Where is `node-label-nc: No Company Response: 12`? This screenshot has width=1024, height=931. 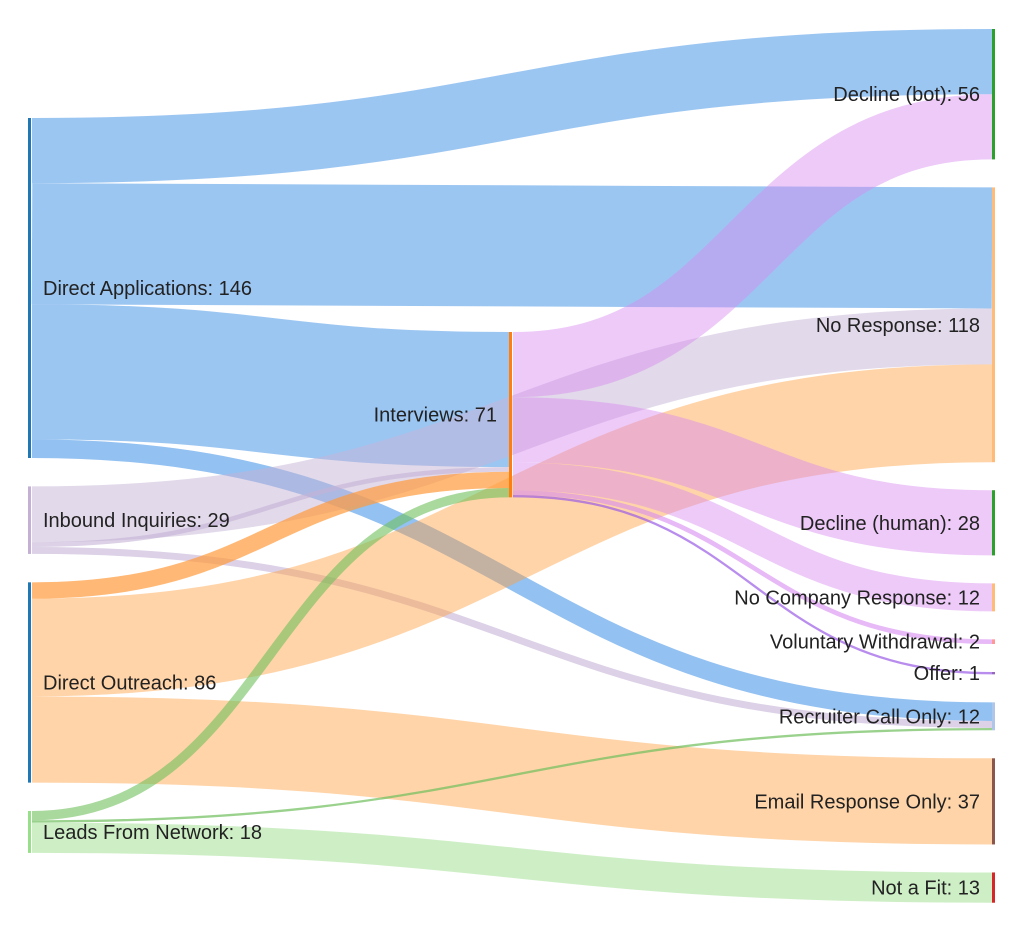
node-label-nc: No Company Response: 12 is located at coordinates (857, 598).